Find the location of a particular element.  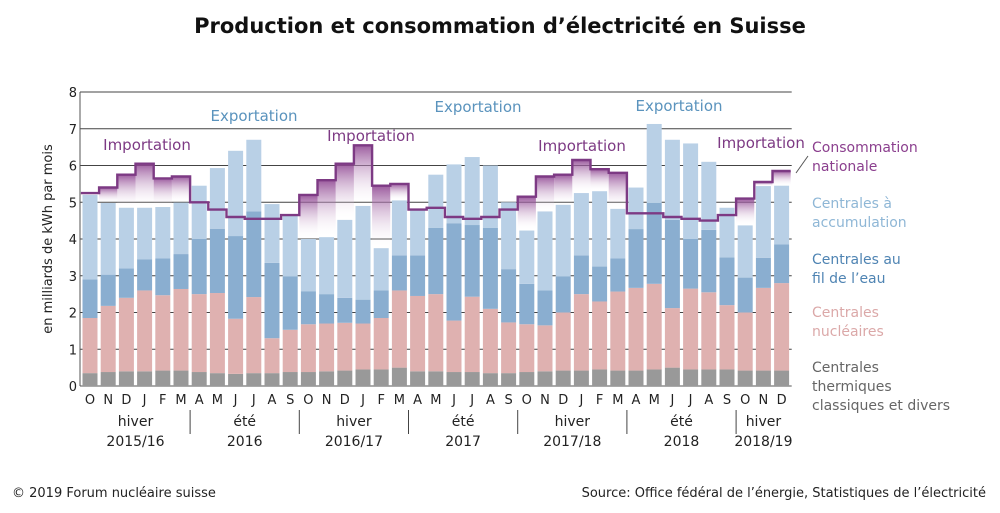

legend-label: Centrales is located at coordinates (845, 313).